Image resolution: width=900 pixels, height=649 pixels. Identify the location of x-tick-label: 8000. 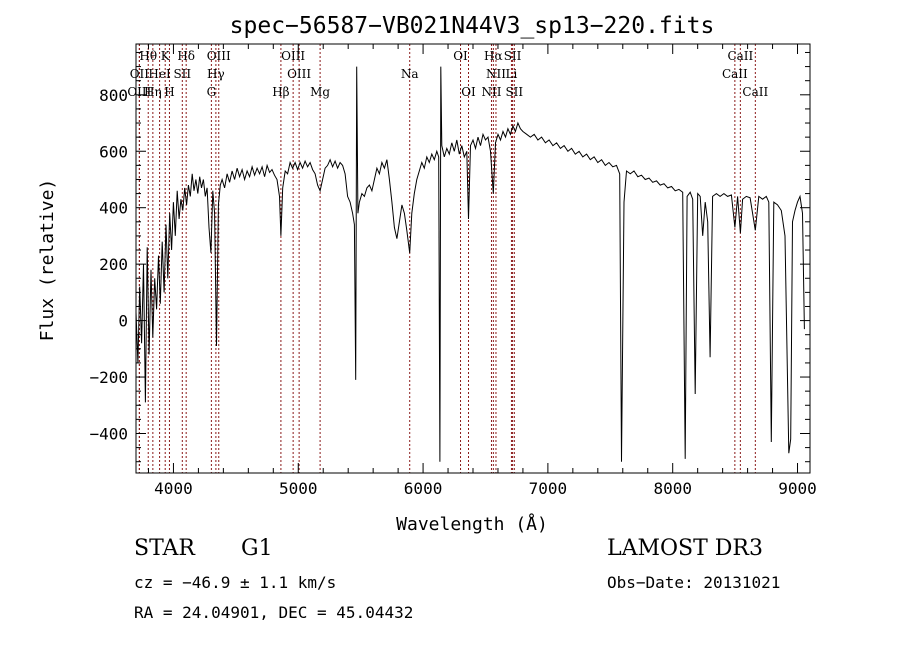
(672, 488).